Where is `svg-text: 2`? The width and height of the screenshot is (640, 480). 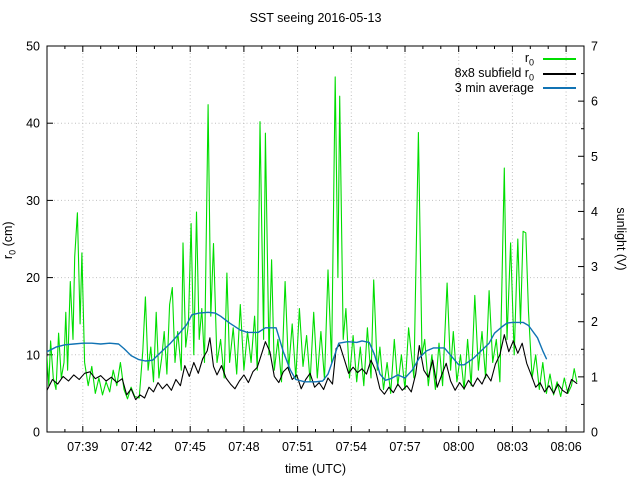 svg-text: 2 is located at coordinates (594, 322).